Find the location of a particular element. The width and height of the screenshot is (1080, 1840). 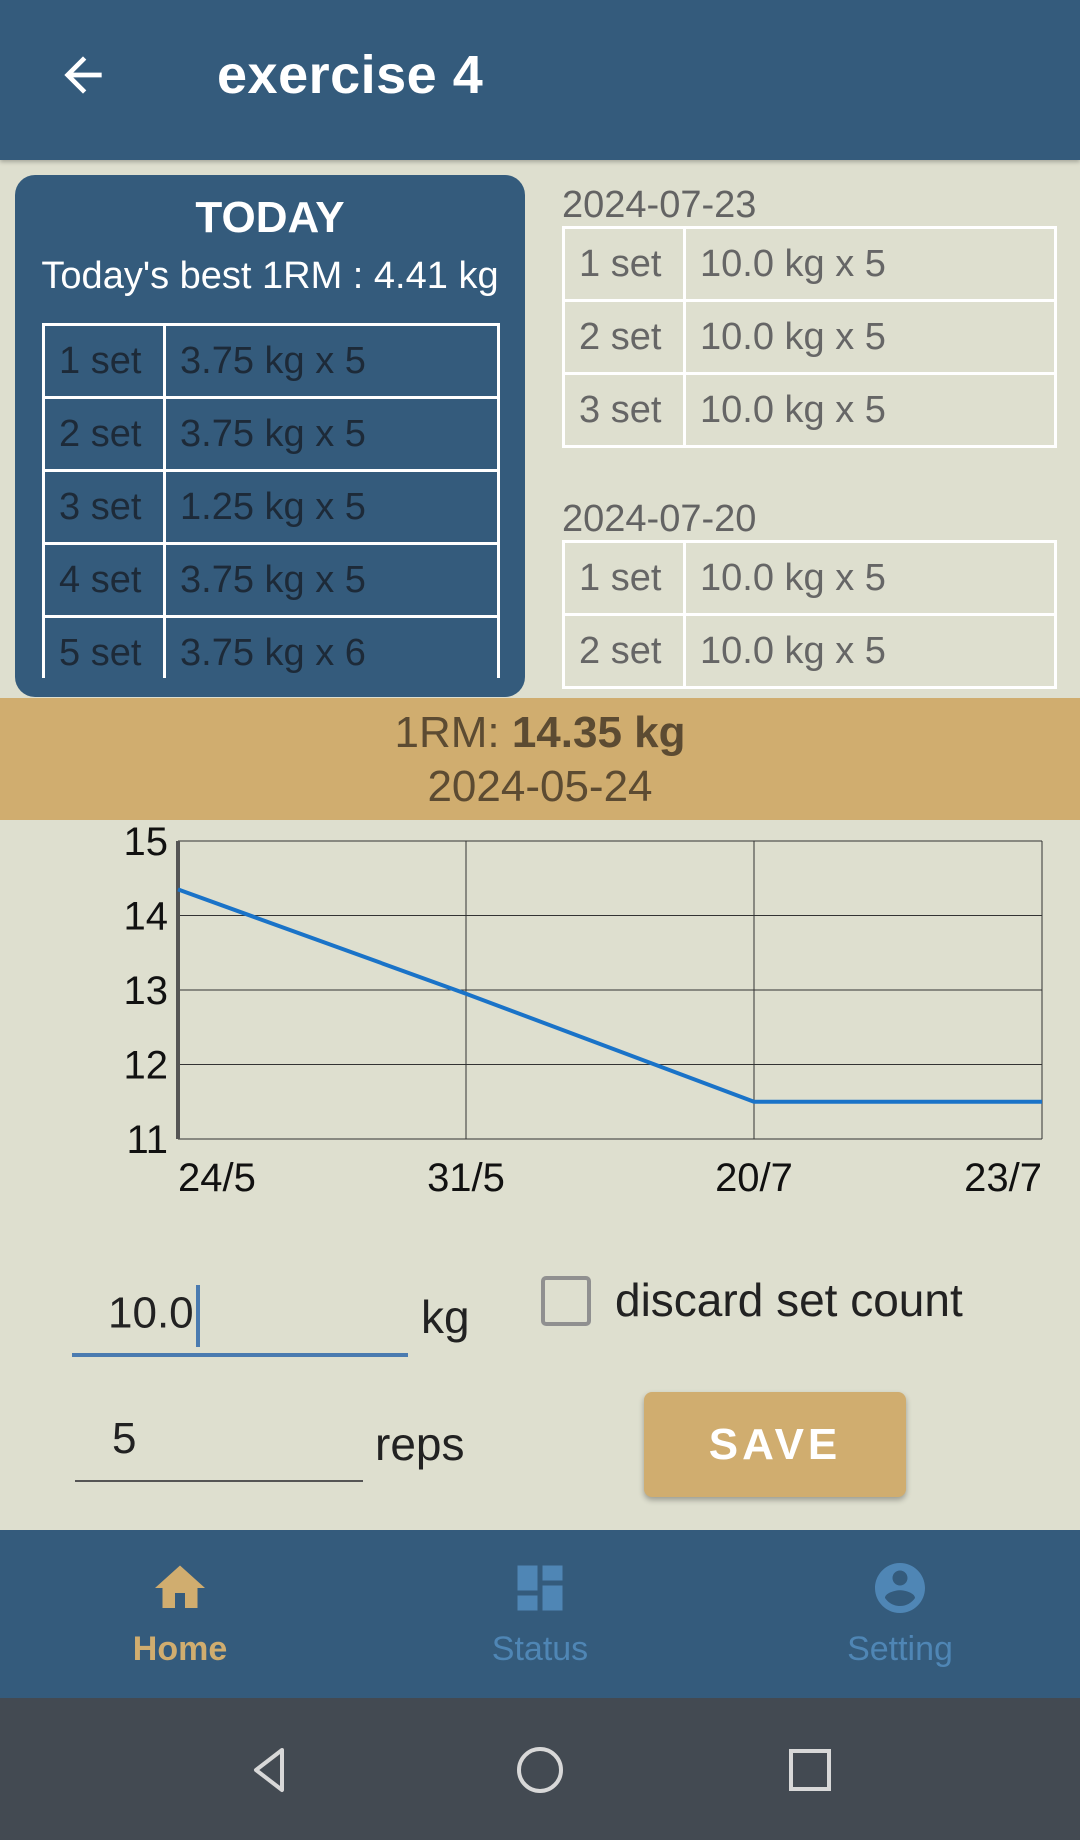

x-tick-label: 24/5 is located at coordinates (217, 1178).